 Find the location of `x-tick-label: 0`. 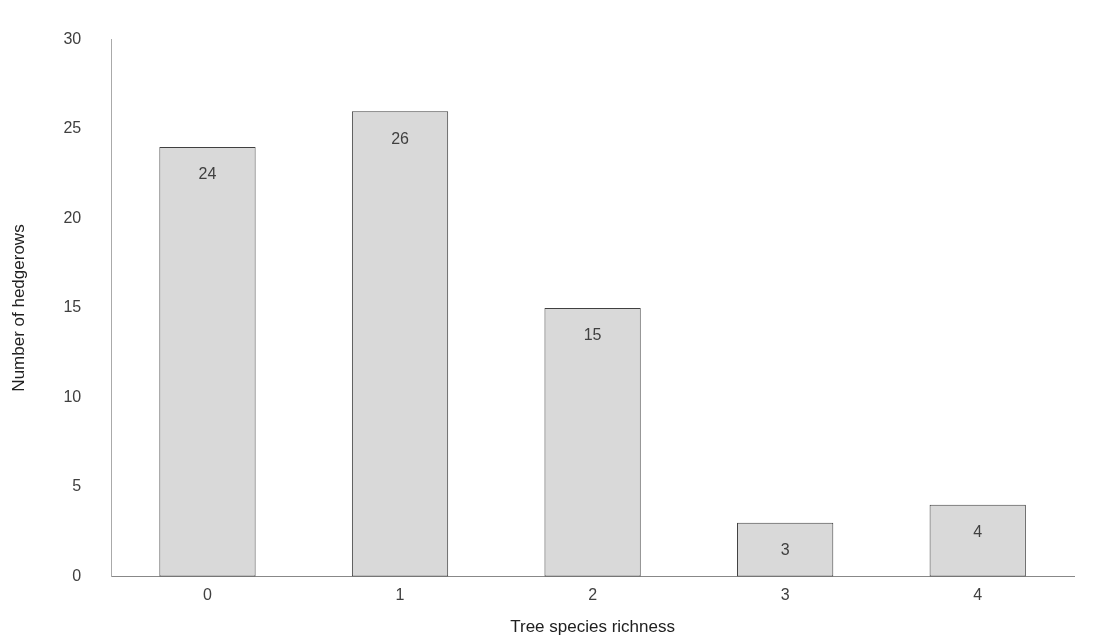

x-tick-label: 0 is located at coordinates (208, 595).